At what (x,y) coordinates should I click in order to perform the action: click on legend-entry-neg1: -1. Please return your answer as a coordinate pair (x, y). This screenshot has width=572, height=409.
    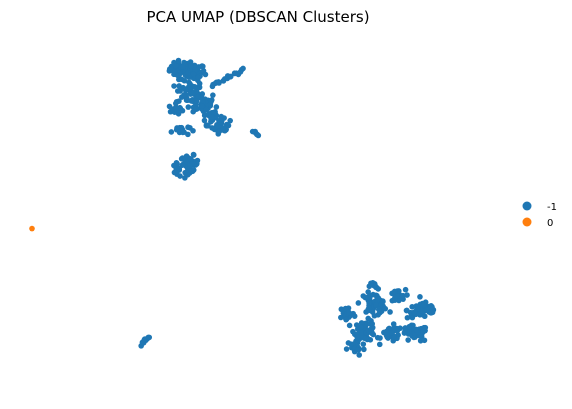
    Looking at the image, I should click on (539, 207).